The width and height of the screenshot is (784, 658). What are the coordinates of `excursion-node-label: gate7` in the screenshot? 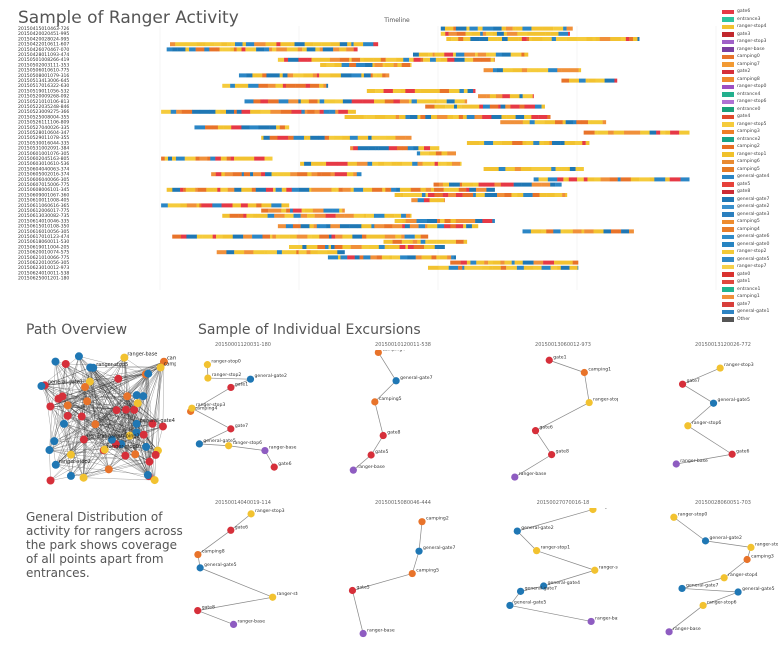 It's located at (241, 426).